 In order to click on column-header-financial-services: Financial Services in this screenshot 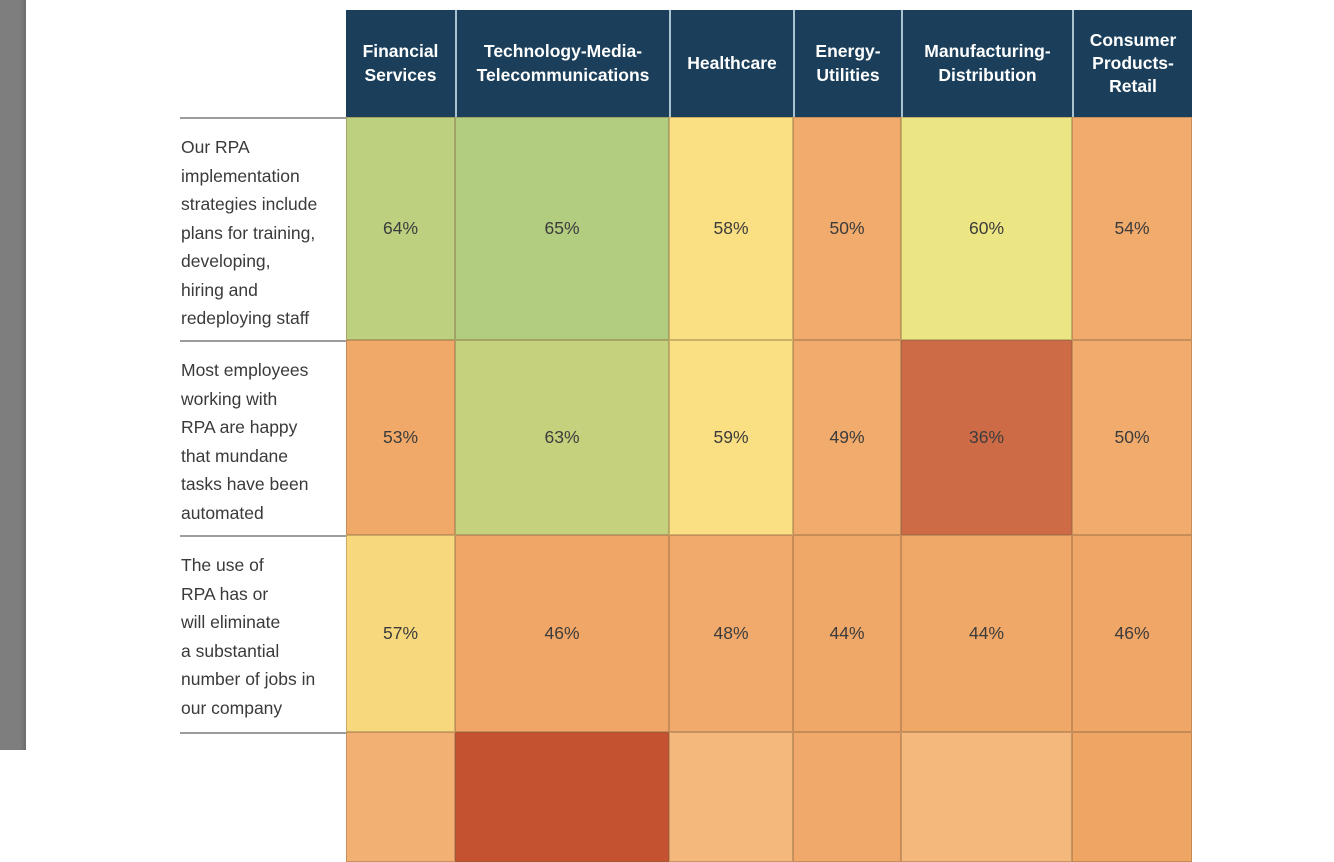, I will do `click(400, 63)`.